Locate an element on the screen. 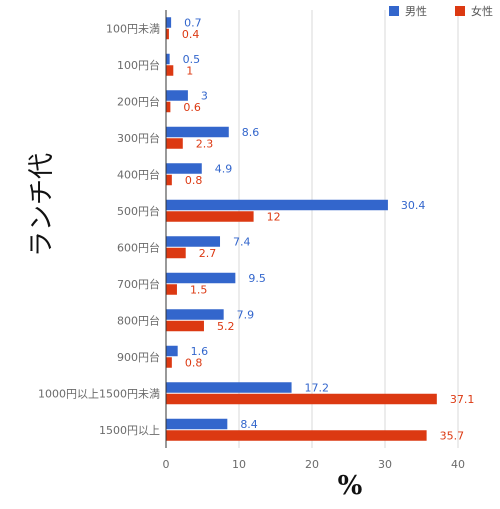  category-label: 300円台 is located at coordinates (138, 138).